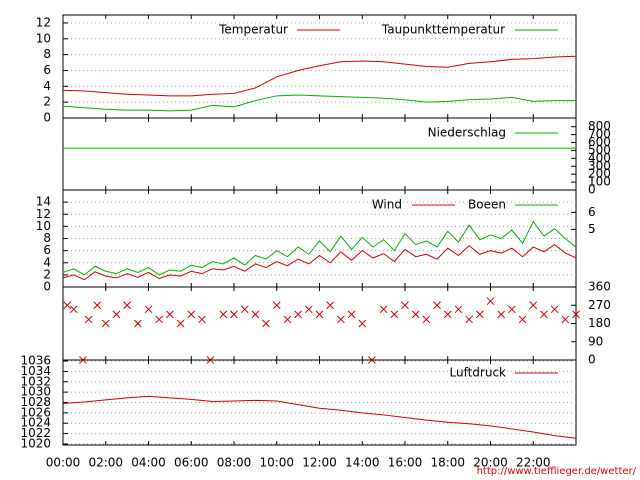  What do you see at coordinates (105, 463) in the screenshot?
I see `x-tick-label: 02:00` at bounding box center [105, 463].